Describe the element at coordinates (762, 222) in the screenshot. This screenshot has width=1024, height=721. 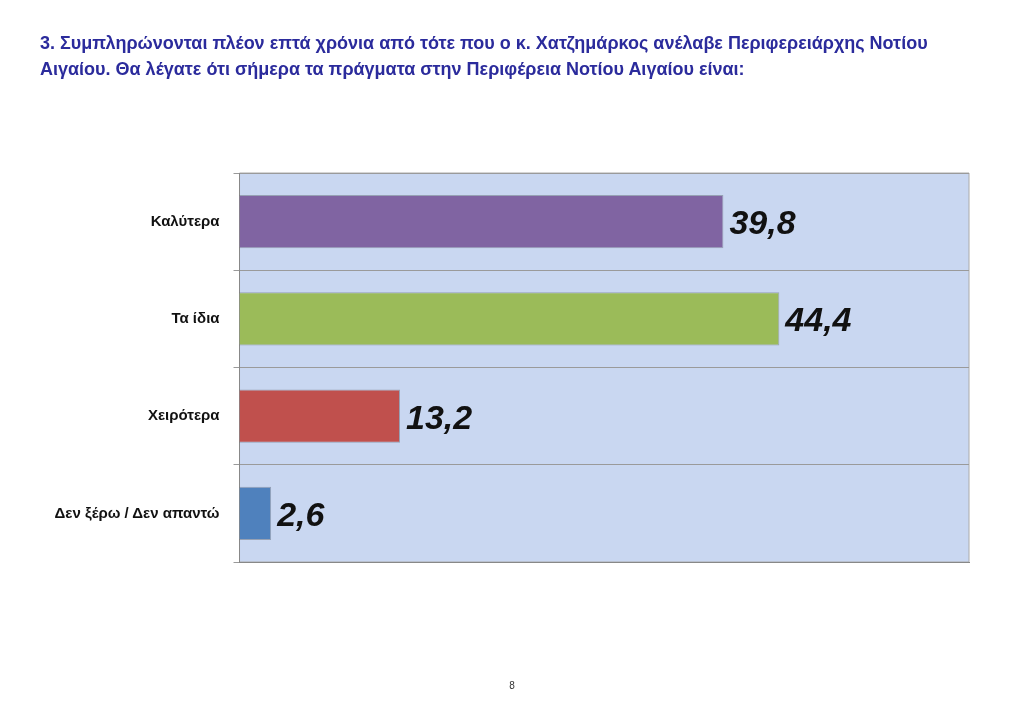
I see `data-label: 39,8` at that location.